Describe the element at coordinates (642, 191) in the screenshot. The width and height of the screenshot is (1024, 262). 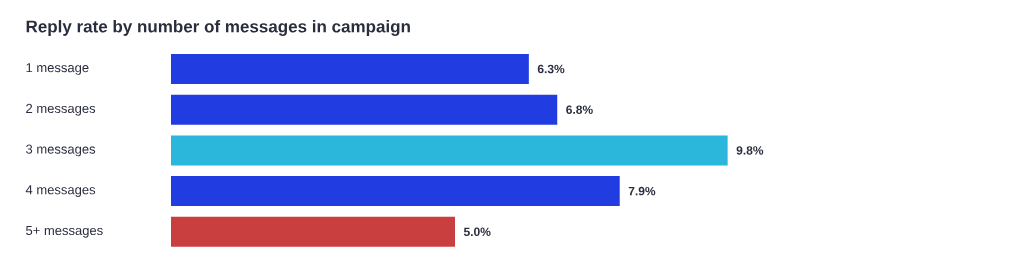
I see `data-label: 7.9%` at that location.